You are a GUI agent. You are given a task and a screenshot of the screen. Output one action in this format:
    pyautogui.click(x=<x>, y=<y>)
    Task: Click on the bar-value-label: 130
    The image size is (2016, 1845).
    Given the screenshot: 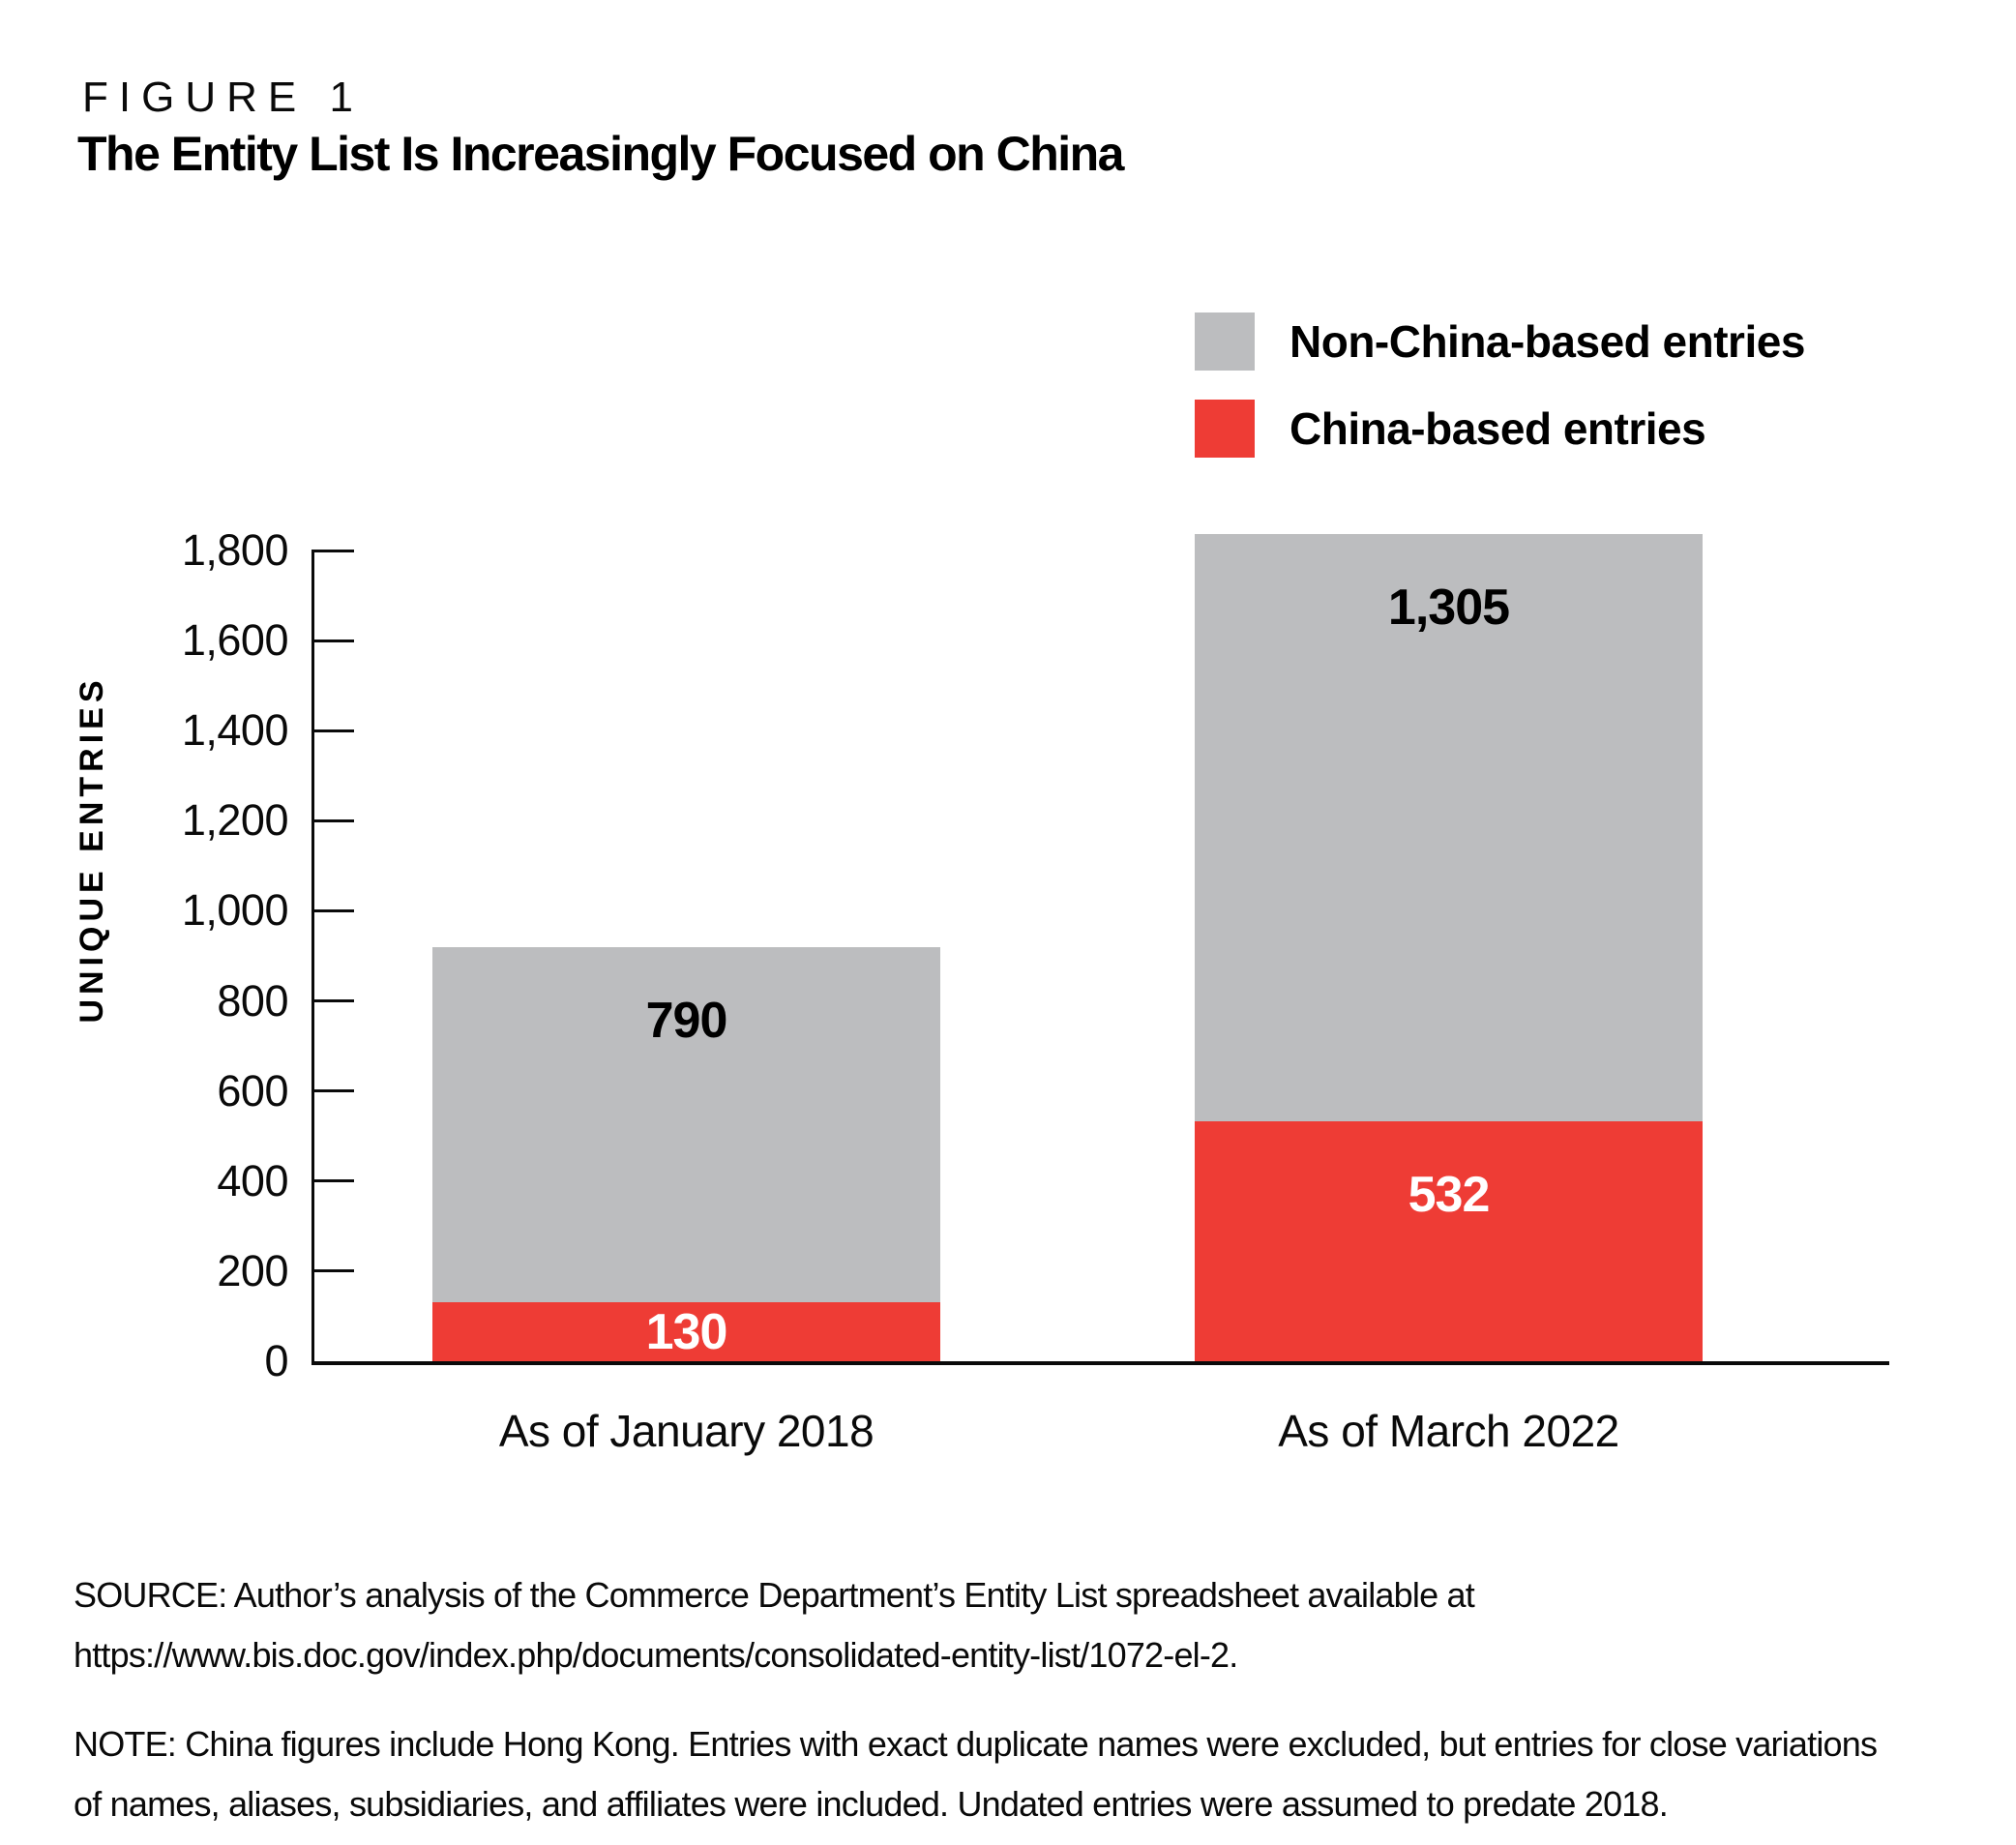 What is the action you would take?
    pyautogui.click(x=687, y=1331)
    